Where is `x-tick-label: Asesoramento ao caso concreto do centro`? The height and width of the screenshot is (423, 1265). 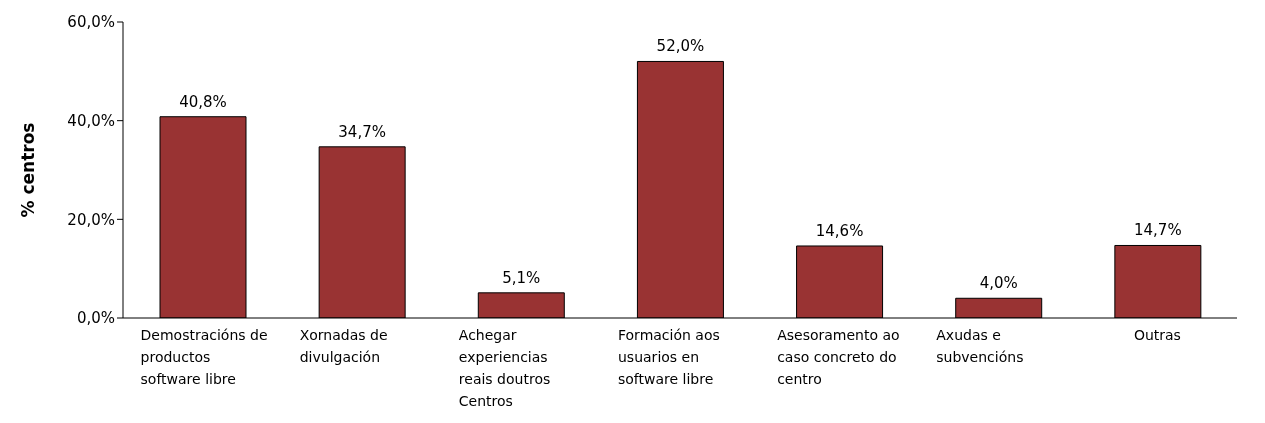 x-tick-label: Asesoramento ao caso concreto do centro is located at coordinates (838, 357).